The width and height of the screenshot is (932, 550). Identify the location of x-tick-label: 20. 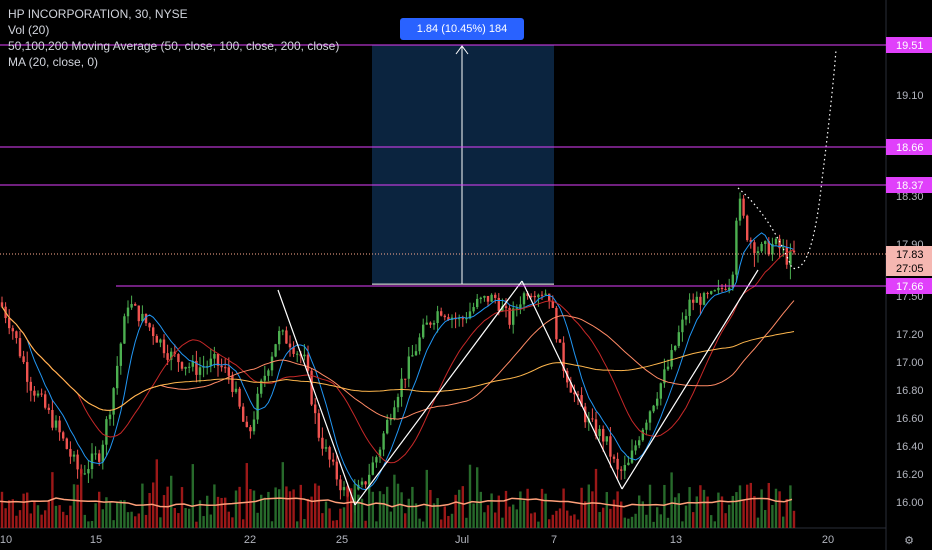
(828, 540).